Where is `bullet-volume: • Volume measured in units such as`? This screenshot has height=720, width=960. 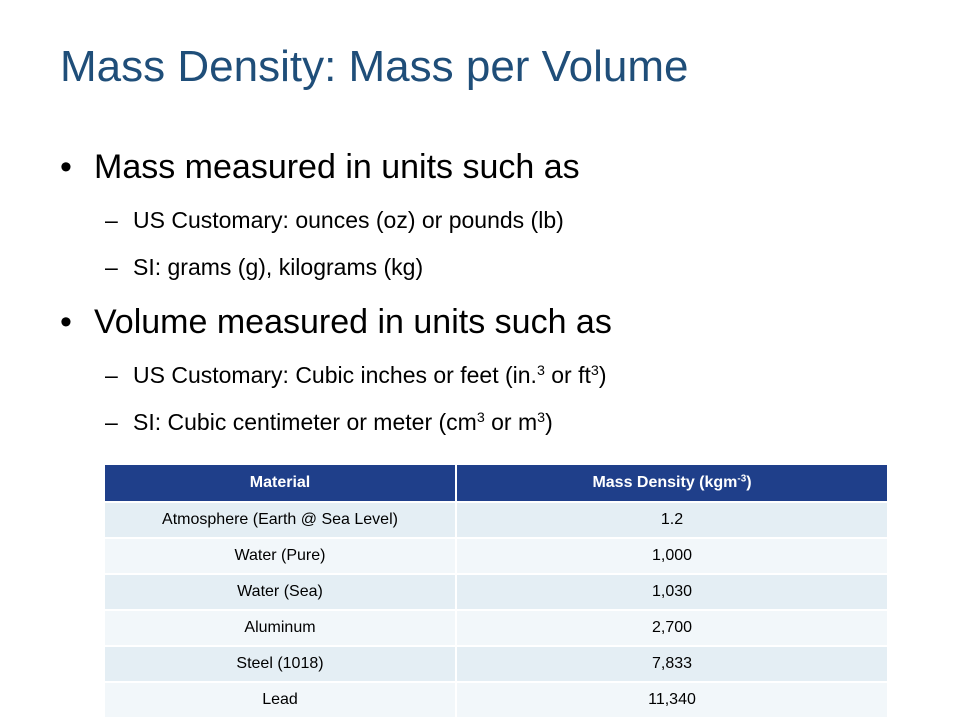 bullet-volume: • Volume measured in units such as is located at coordinates (336, 322).